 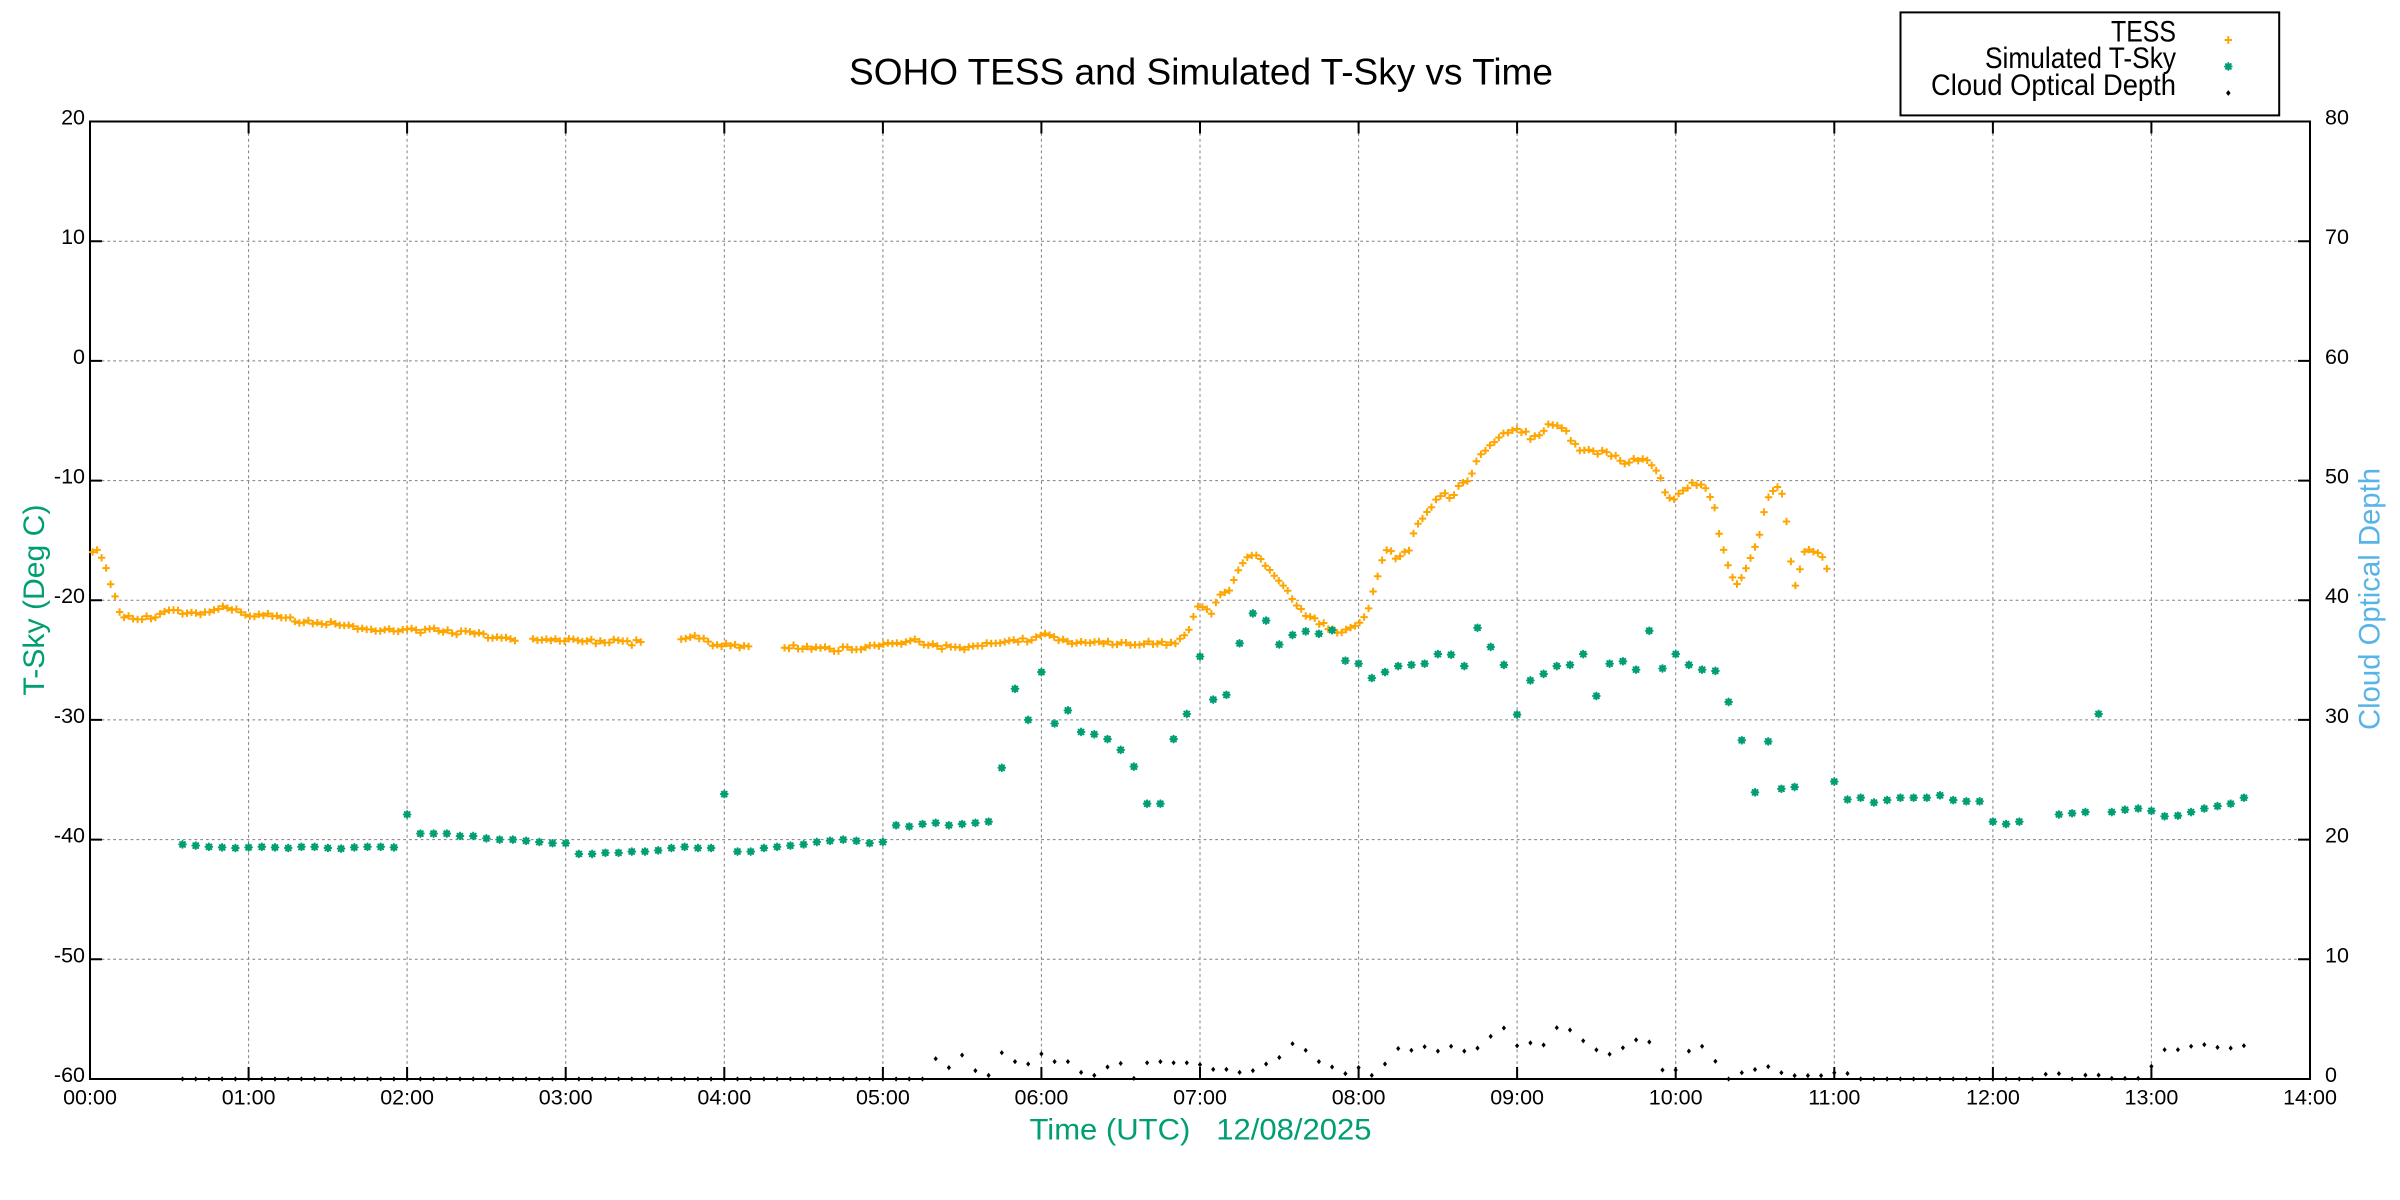 What do you see at coordinates (407, 1098) in the screenshot?
I see `svg-text: 02:00` at bounding box center [407, 1098].